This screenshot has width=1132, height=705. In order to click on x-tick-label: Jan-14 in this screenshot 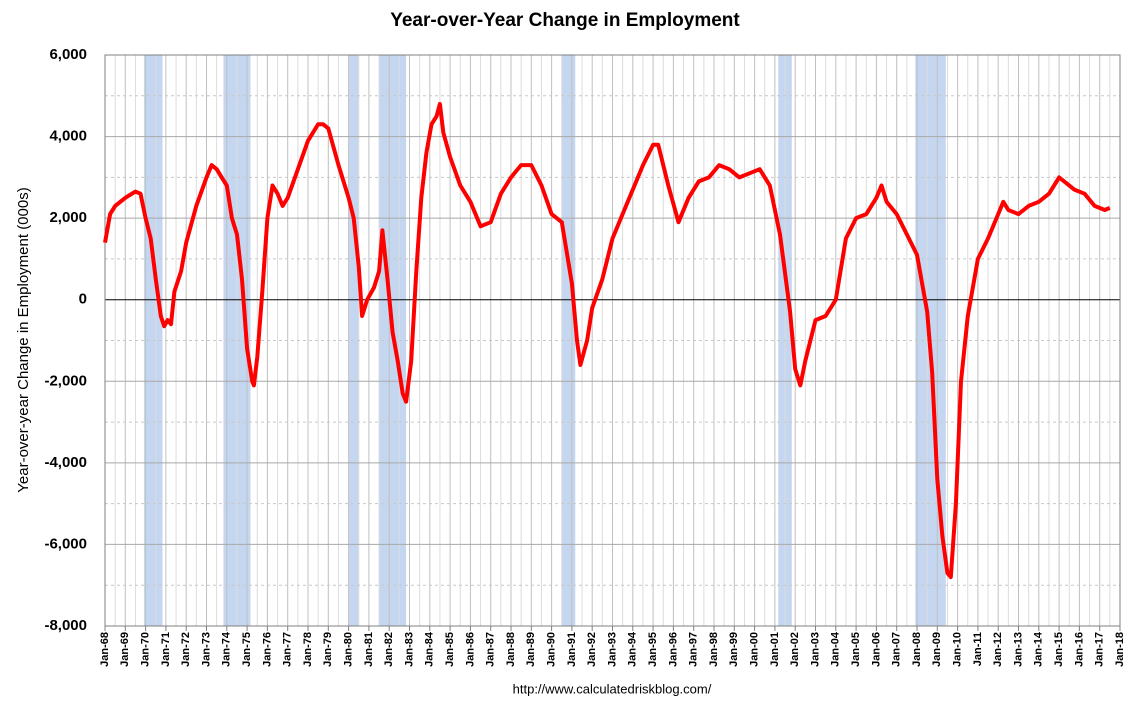, I will do `click(1039, 649)`.